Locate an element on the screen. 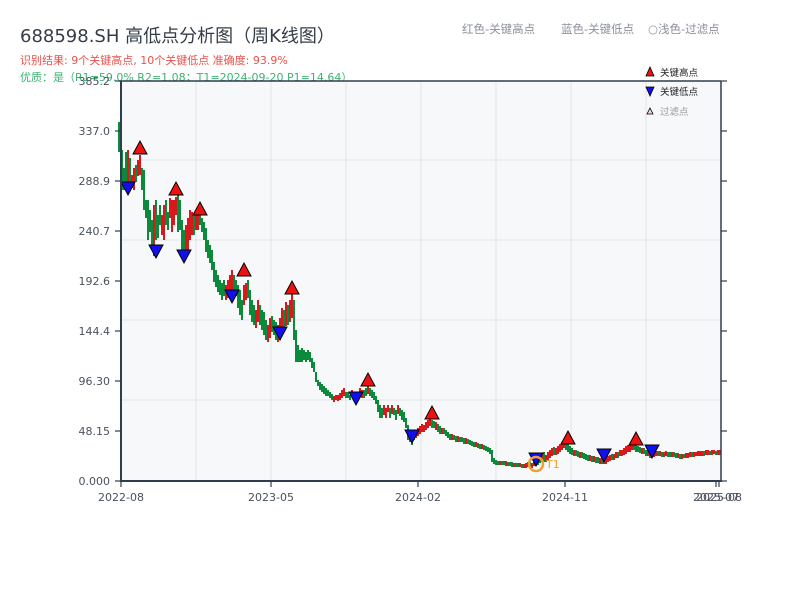  chart-title: 688598.SH 高低点分析图（周K线图） is located at coordinates (177, 36).